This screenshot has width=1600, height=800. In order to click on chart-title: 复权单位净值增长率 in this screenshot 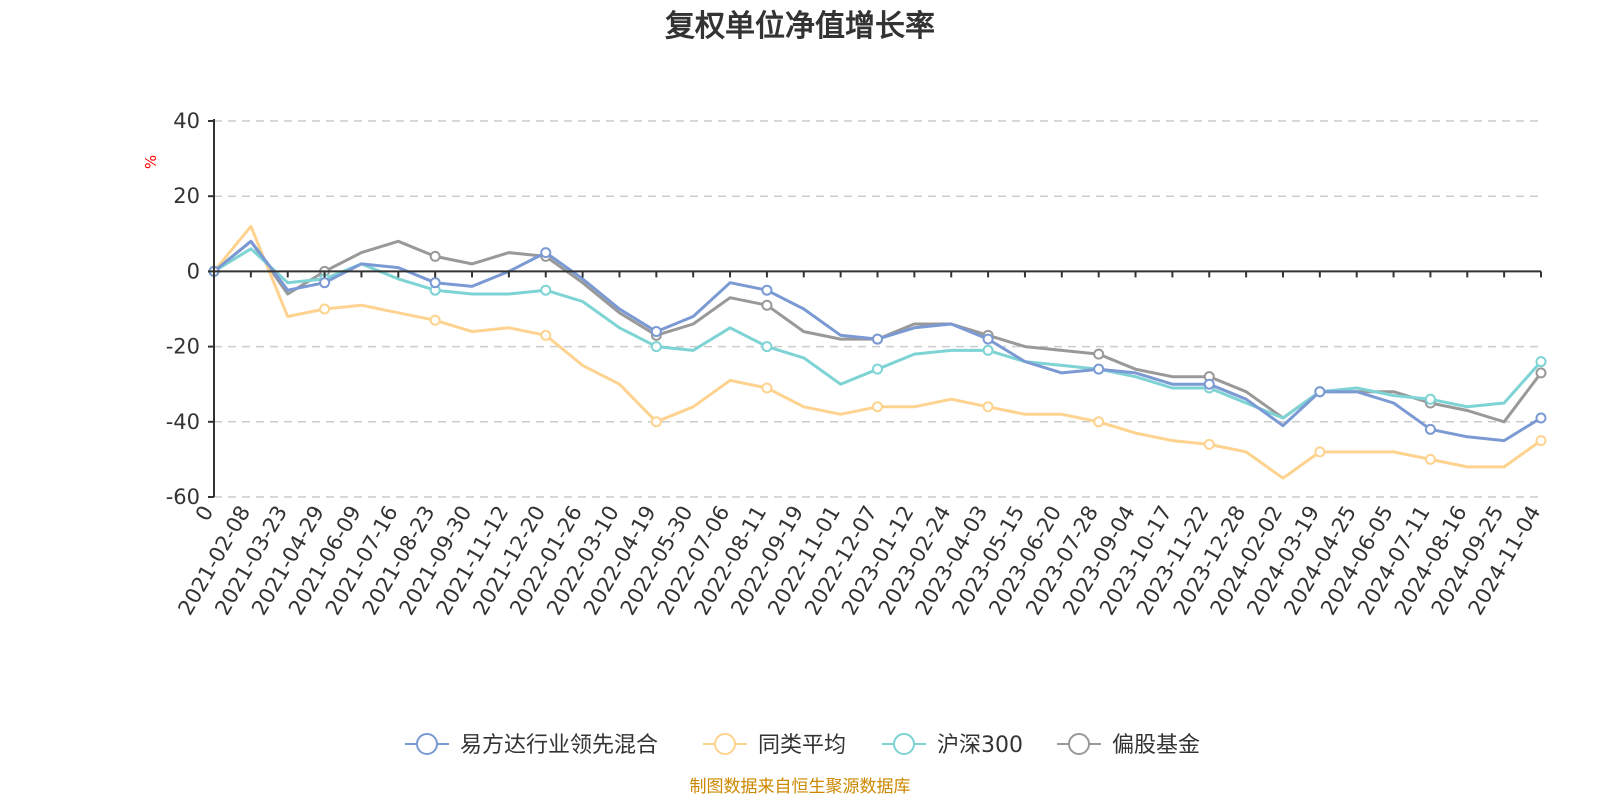, I will do `click(800, 26)`.